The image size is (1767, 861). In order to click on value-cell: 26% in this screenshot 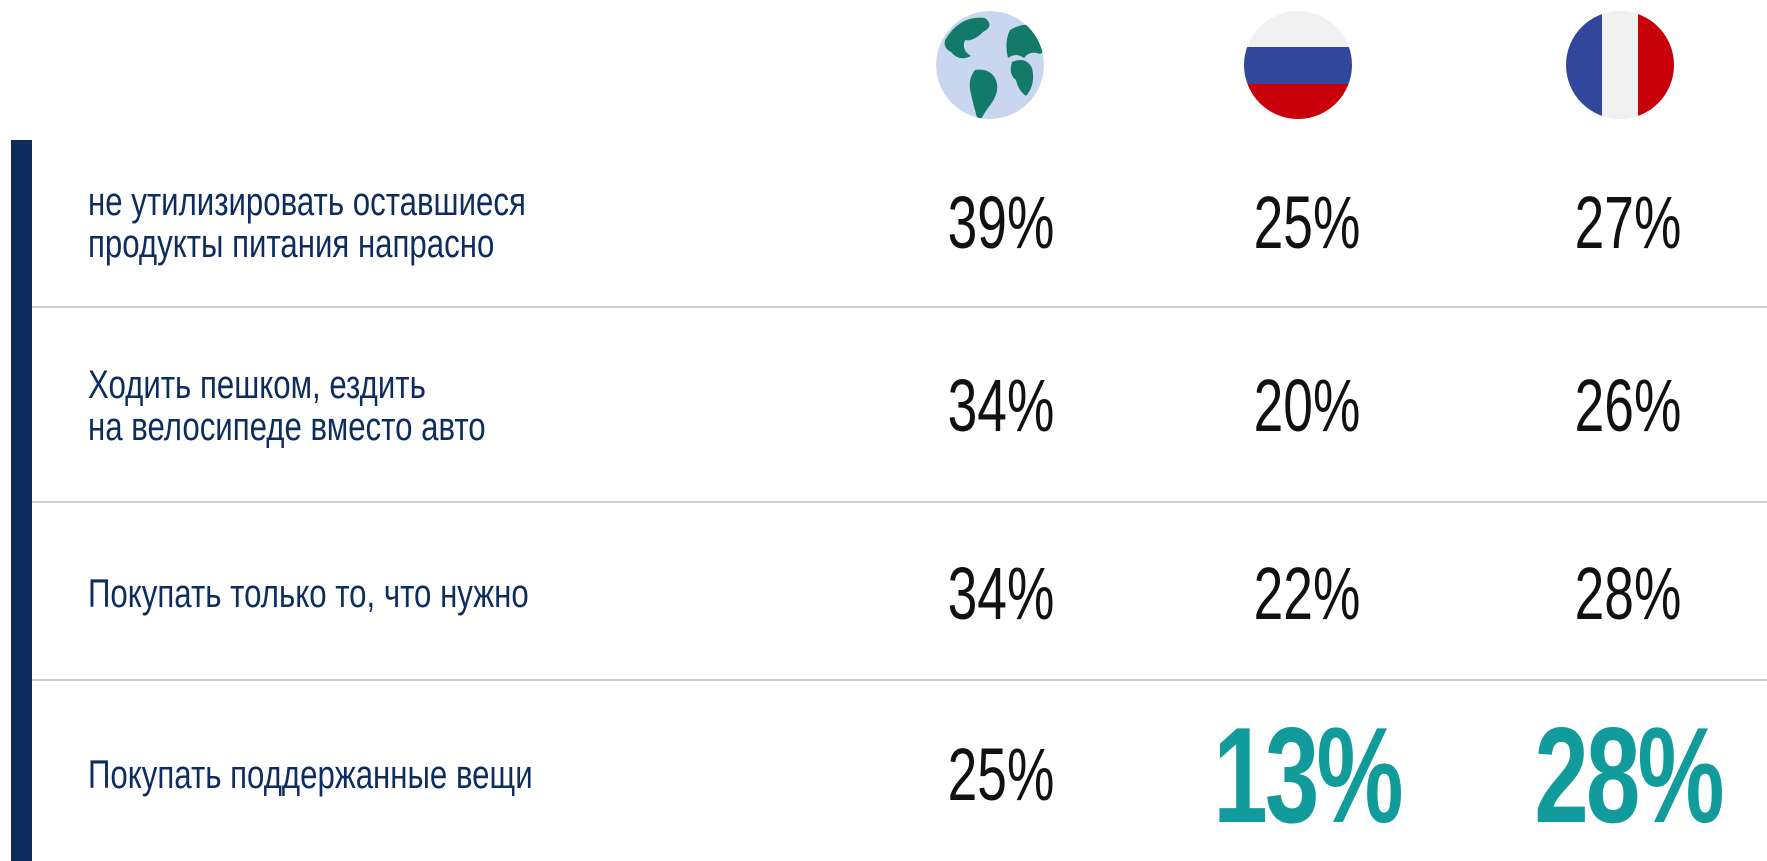, I will do `click(1628, 405)`.